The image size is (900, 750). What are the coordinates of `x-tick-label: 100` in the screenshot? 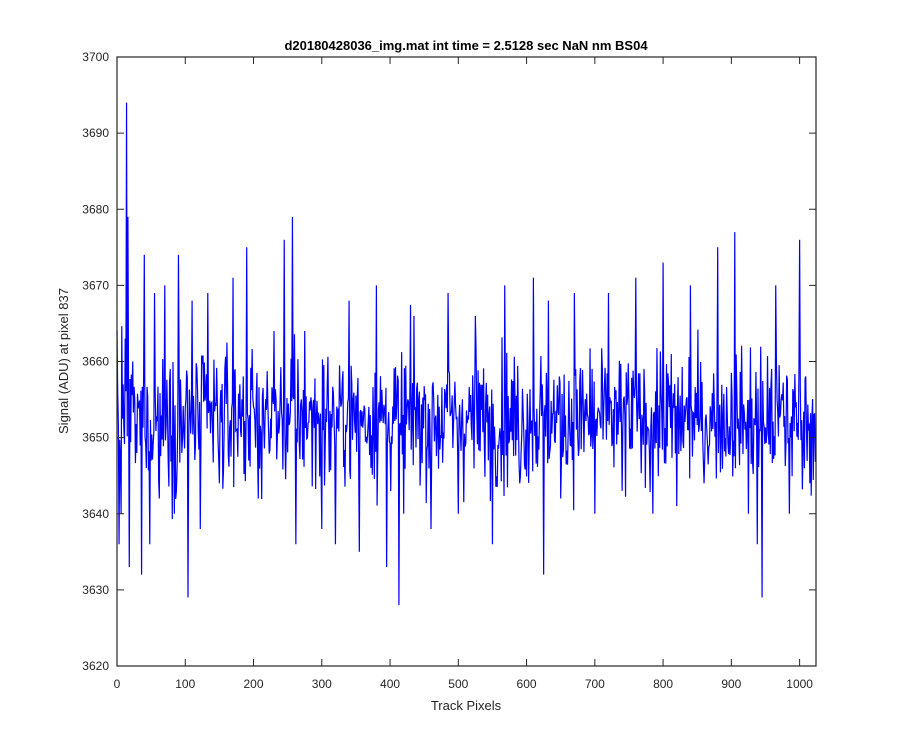 It's located at (185, 684).